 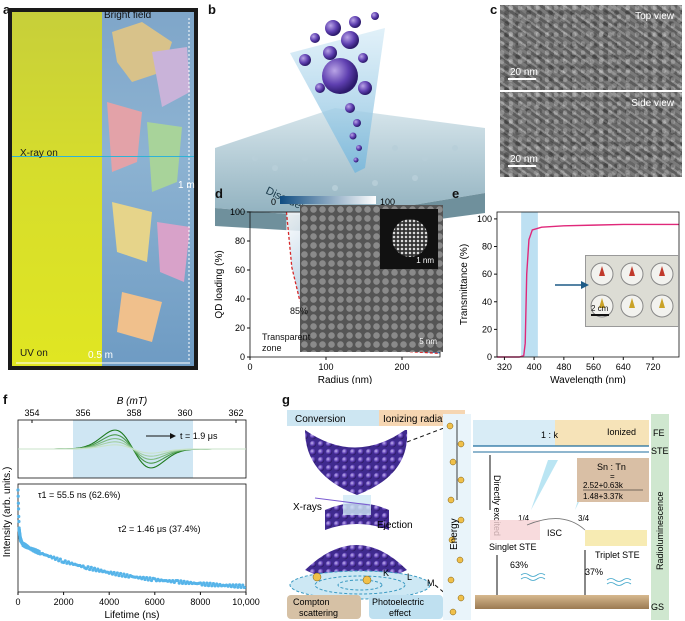 I want to click on pct-37: 37%, so click(x=594, y=572).